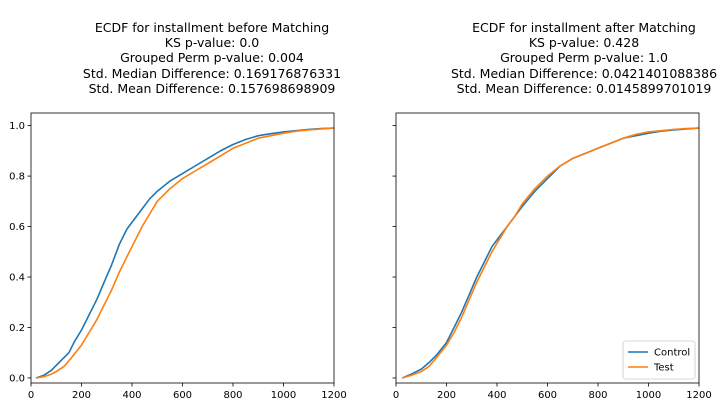  I want to click on left-y-tick-label: 1.0, so click(17, 126).